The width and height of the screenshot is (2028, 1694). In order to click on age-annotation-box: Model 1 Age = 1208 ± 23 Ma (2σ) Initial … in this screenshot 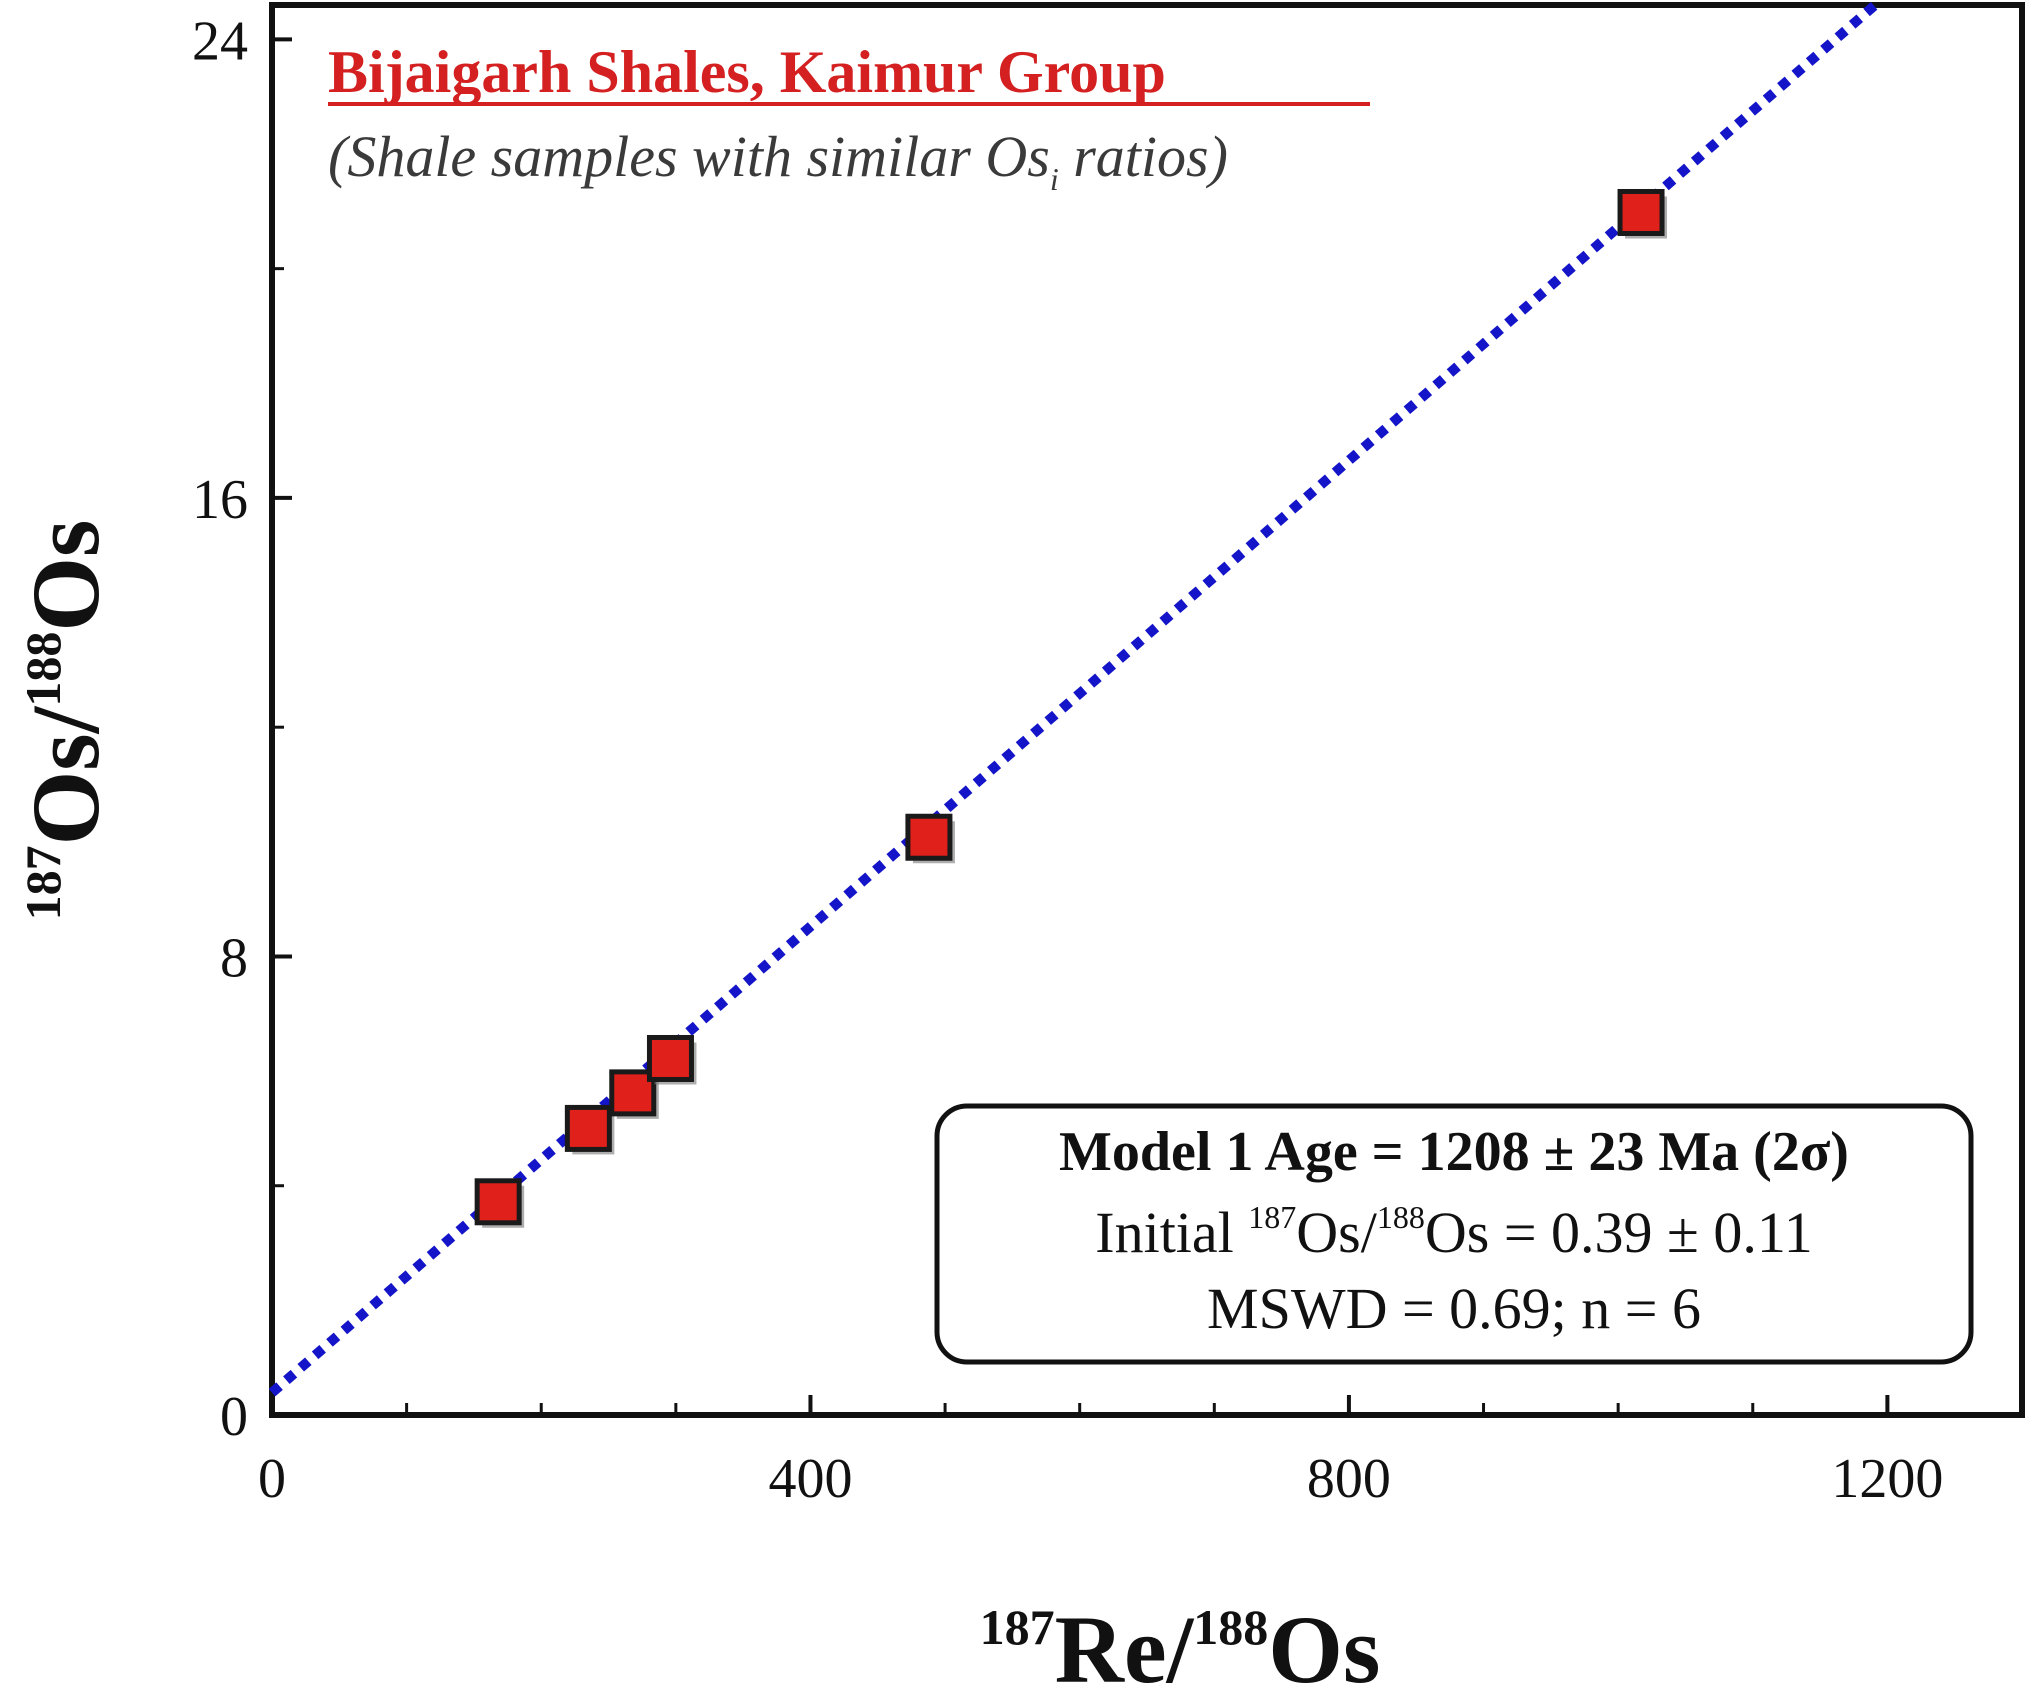, I will do `click(1454, 1234)`.